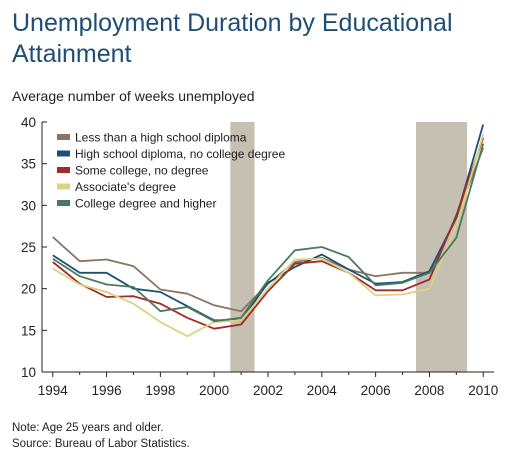  What do you see at coordinates (483, 390) in the screenshot?
I see `x-tick-label-2010: 2010` at bounding box center [483, 390].